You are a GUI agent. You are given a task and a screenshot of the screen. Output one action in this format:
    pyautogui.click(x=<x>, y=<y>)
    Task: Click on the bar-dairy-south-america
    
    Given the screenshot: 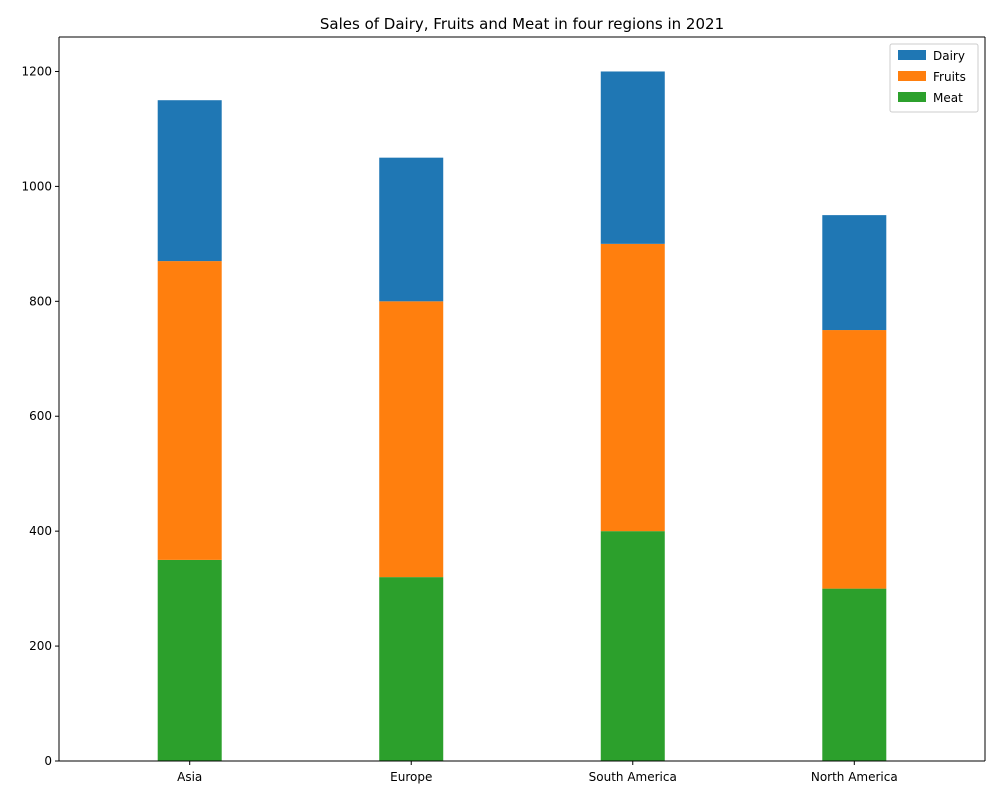 What is the action you would take?
    pyautogui.click(x=632, y=157)
    